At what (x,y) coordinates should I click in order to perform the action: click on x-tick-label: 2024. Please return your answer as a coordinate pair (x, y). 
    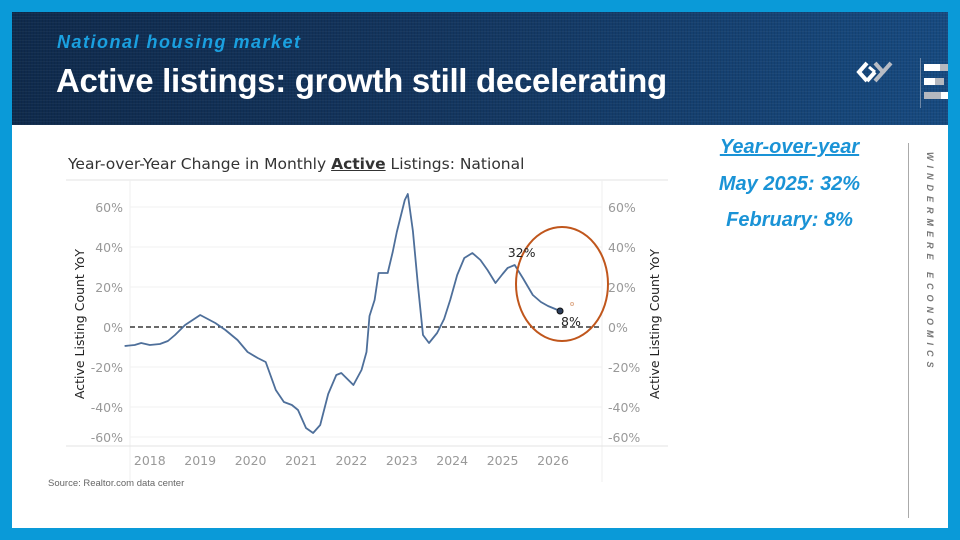
    Looking at the image, I should click on (452, 460).